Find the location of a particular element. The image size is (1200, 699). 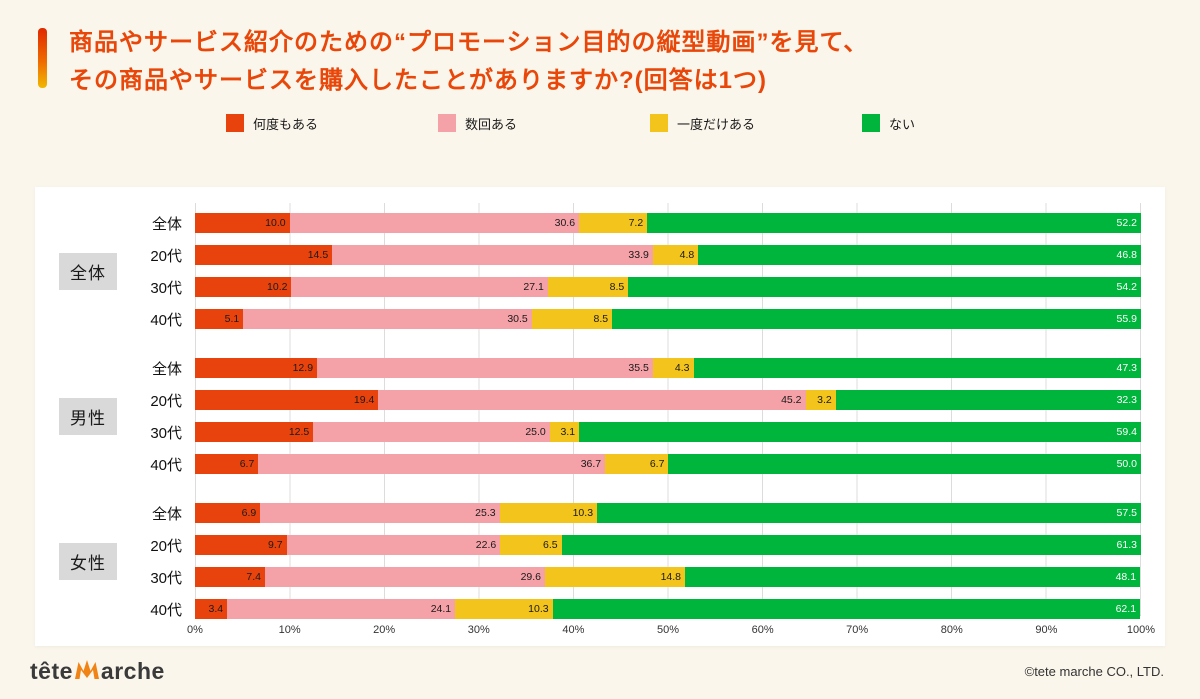

bar-value: 12.5 is located at coordinates (299, 431).